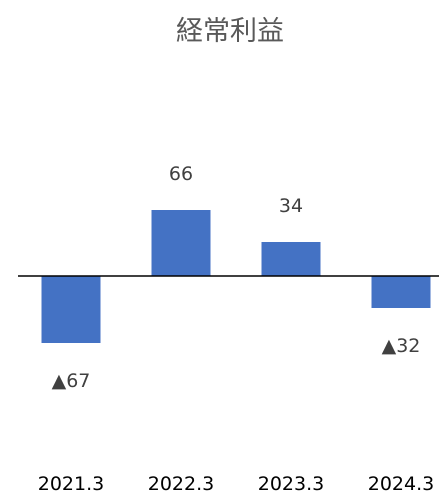 This screenshot has width=439, height=500. Describe the element at coordinates (230, 31) in the screenshot. I see `chart-title: 経常利益` at that location.